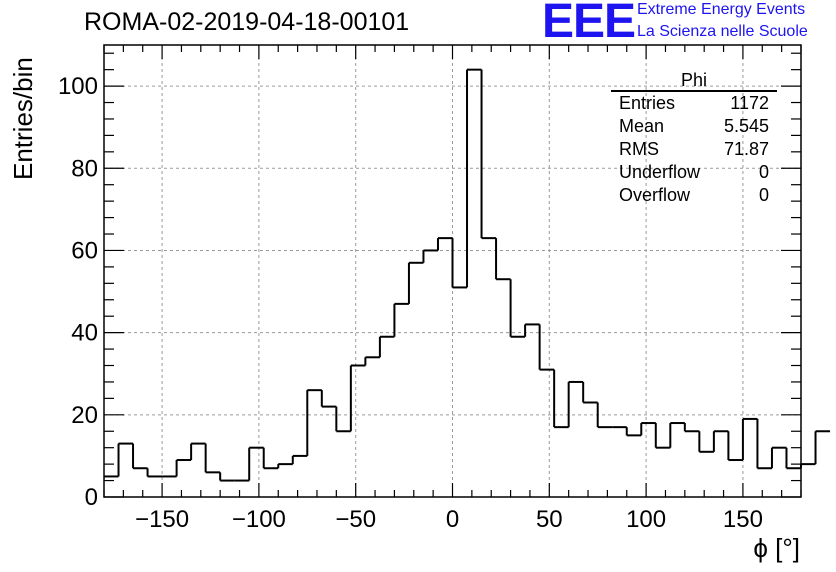  Describe the element at coordinates (655, 195) in the screenshot. I see `stats-label: Overflow` at that location.